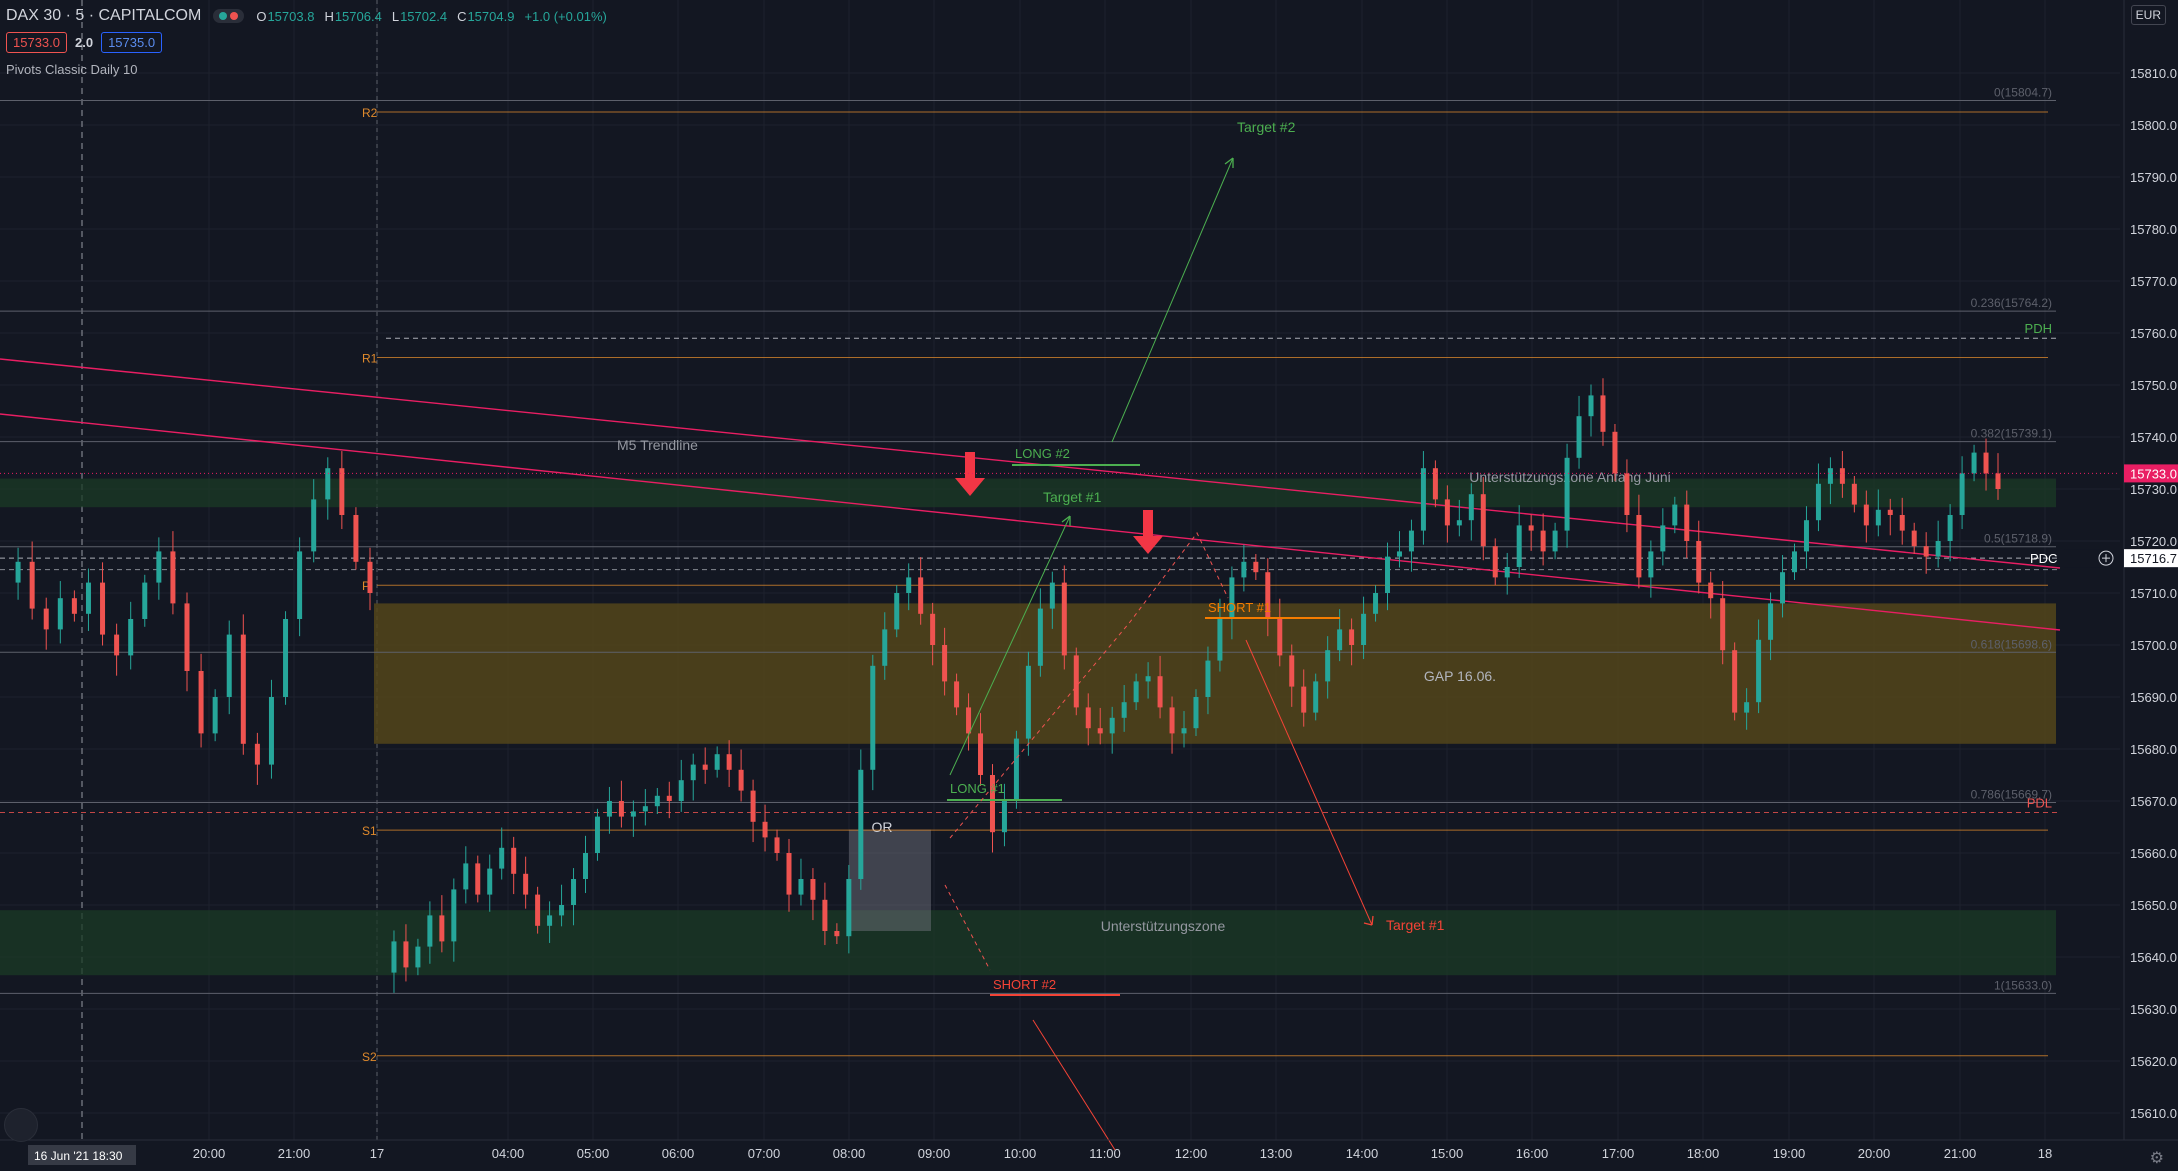  I want to click on short1-arrow, so click(1309, 782).